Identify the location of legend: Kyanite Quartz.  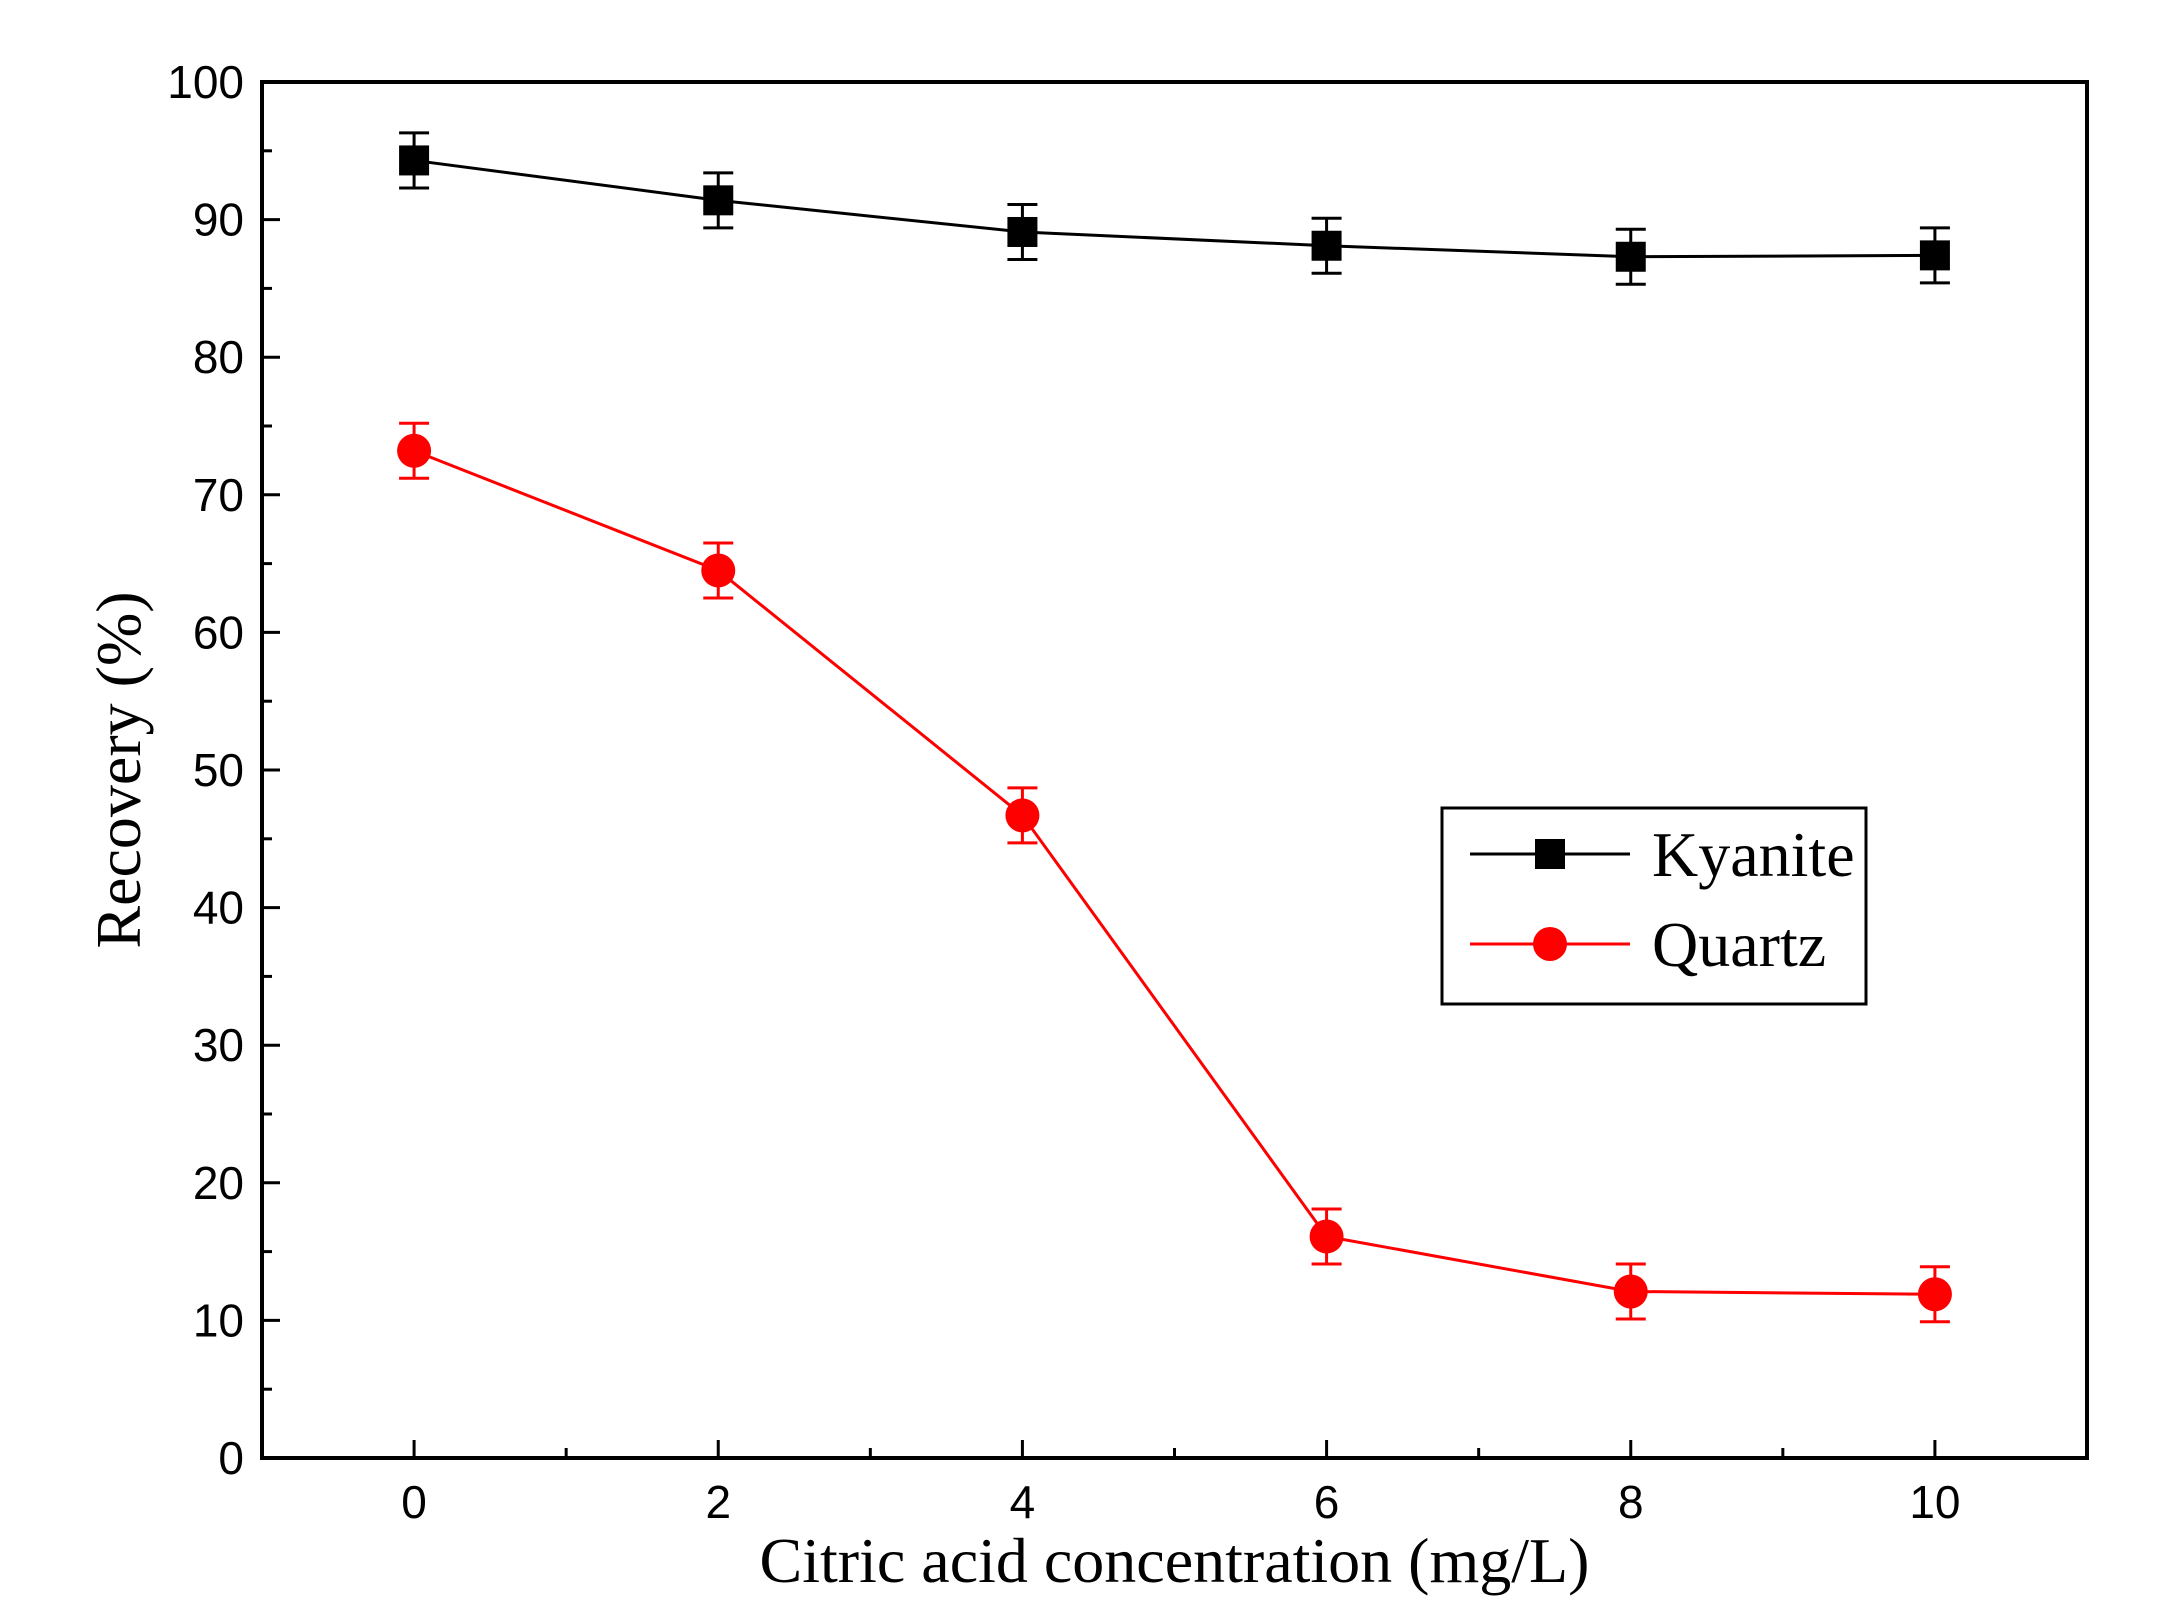
(1654, 906).